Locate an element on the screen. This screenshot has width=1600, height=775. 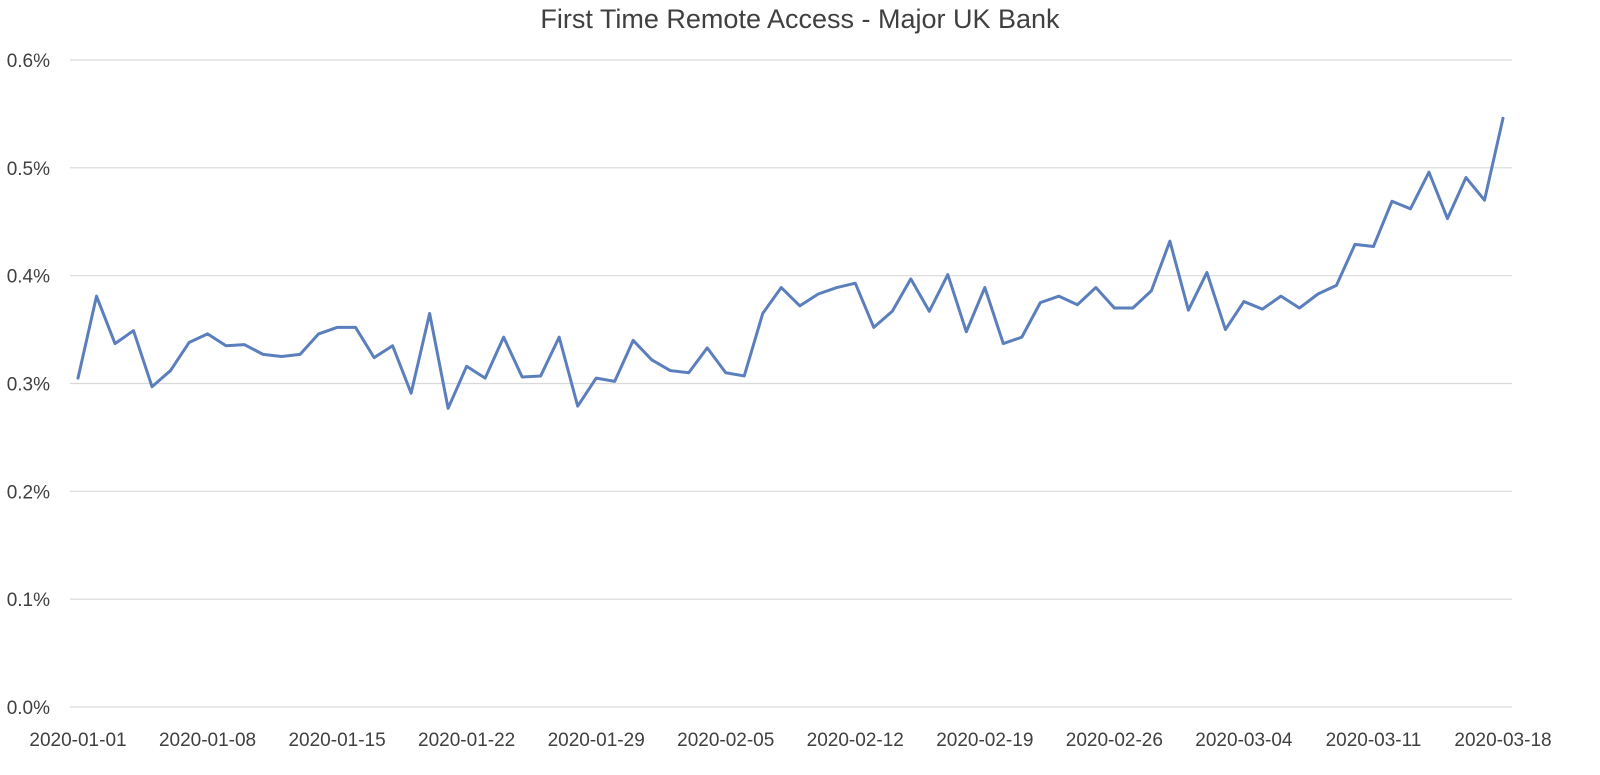
x-tick-label: 2020-03-04 is located at coordinates (1244, 740).